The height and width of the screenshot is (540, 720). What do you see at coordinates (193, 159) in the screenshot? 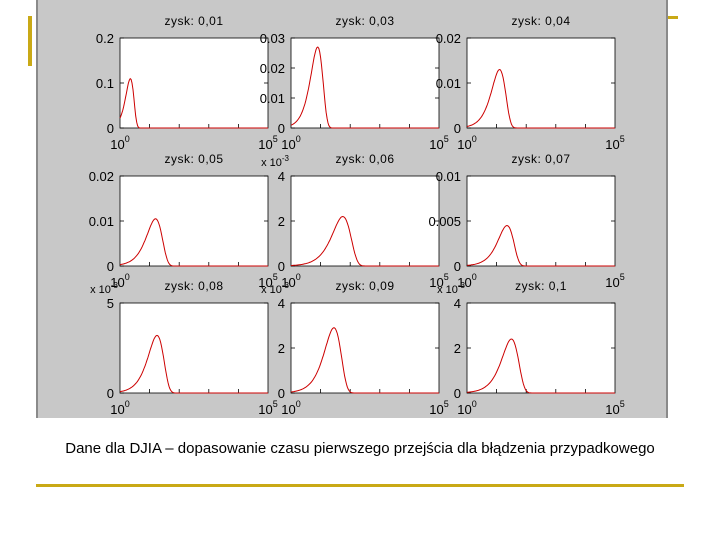
I see `subplot-title: zysk: 0,05` at bounding box center [193, 159].